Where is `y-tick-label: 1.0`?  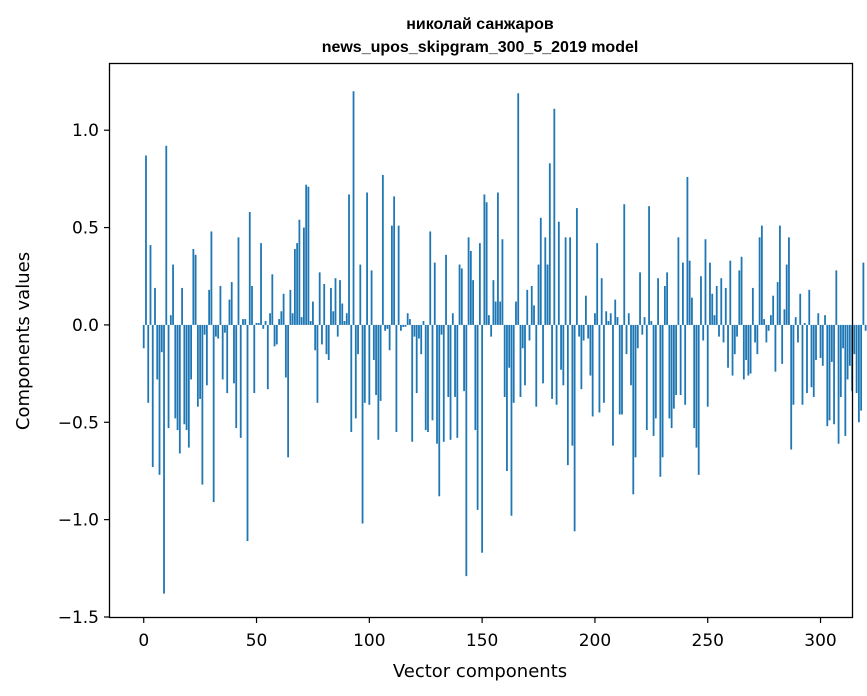
y-tick-label: 1.0 is located at coordinates (85, 131).